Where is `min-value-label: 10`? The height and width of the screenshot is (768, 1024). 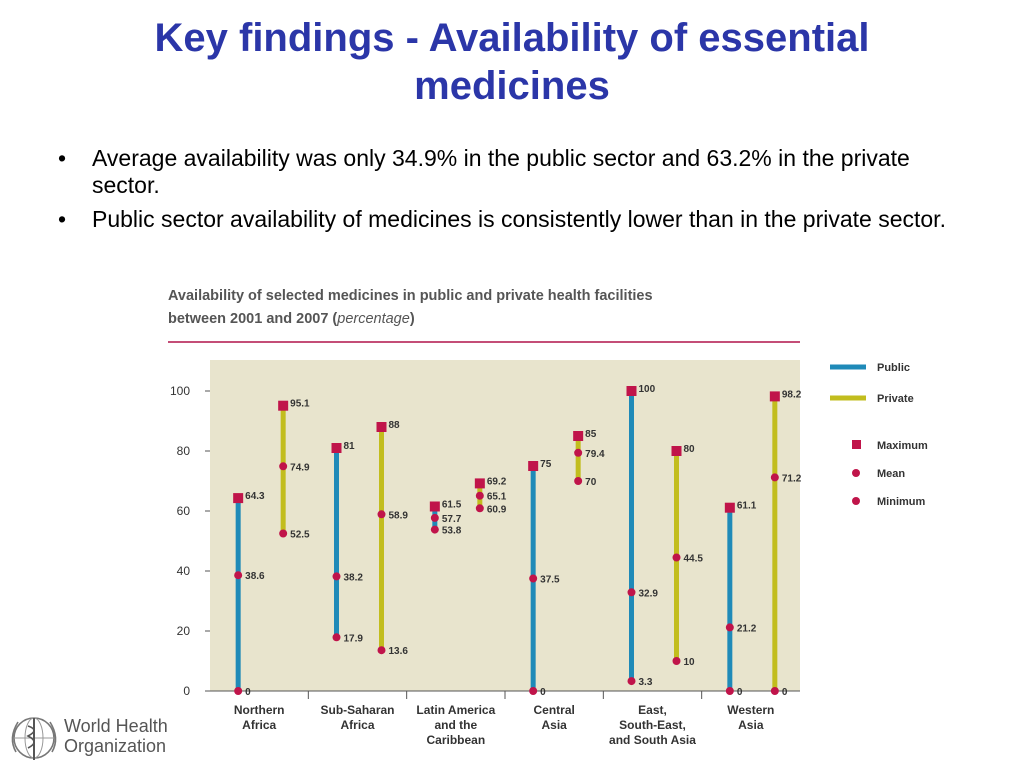
min-value-label: 10 is located at coordinates (690, 662).